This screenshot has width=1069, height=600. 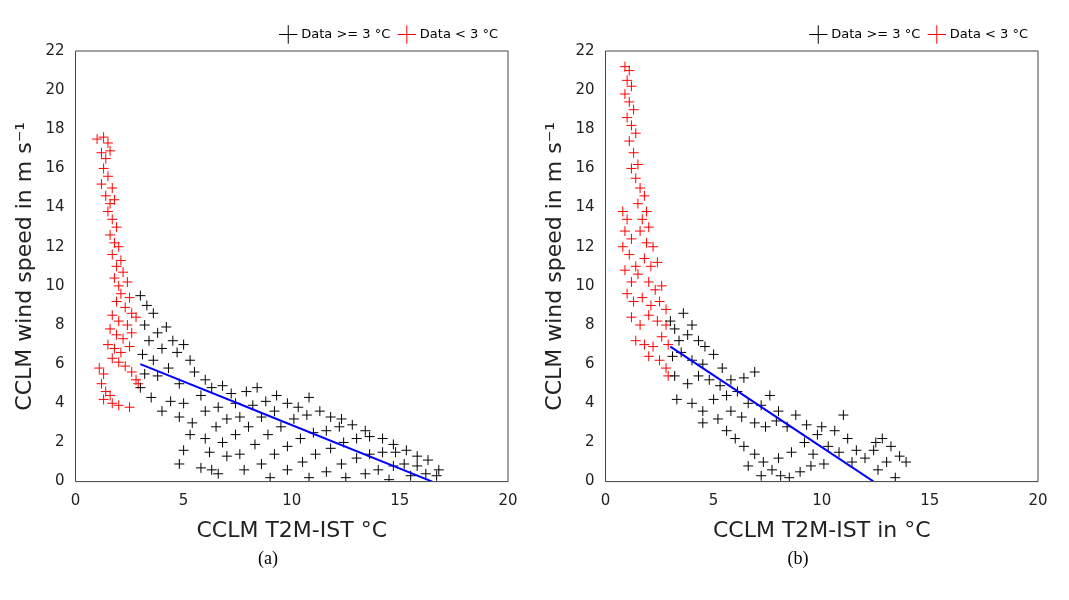 What do you see at coordinates (268, 558) in the screenshot?
I see `text: (a)` at bounding box center [268, 558].